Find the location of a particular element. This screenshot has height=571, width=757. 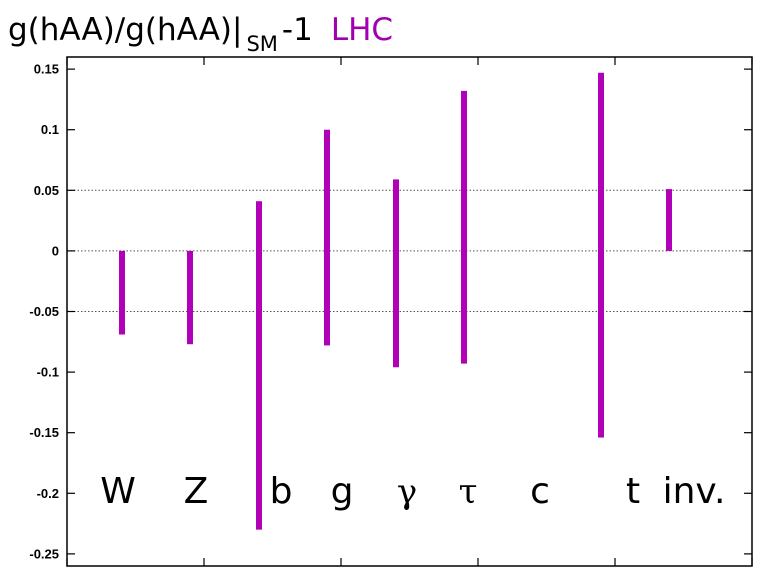

category-label: g is located at coordinates (342, 491).